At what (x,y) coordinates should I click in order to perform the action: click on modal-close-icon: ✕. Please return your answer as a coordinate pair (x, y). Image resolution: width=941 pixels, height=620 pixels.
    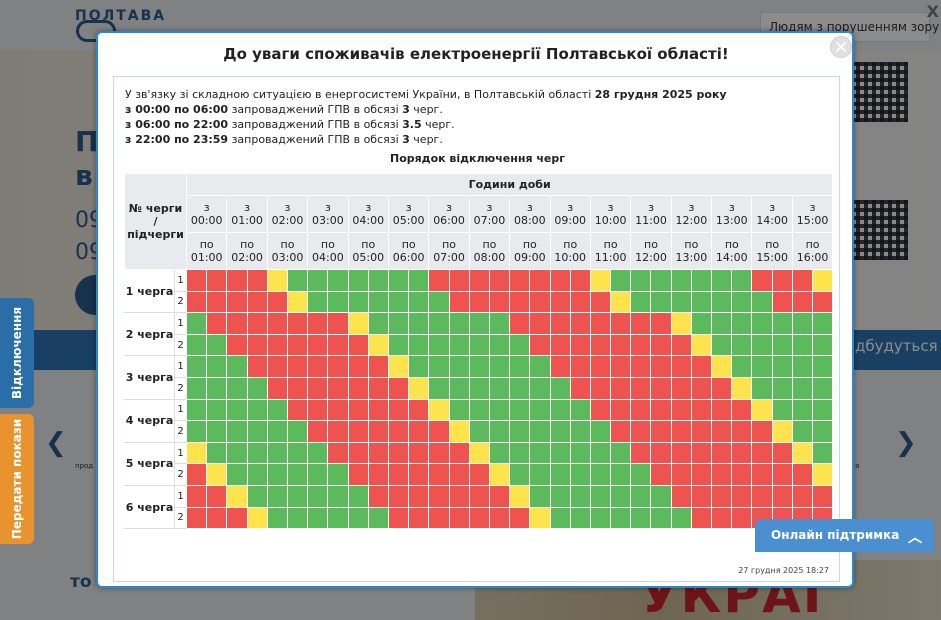
    Looking at the image, I should click on (841, 47).